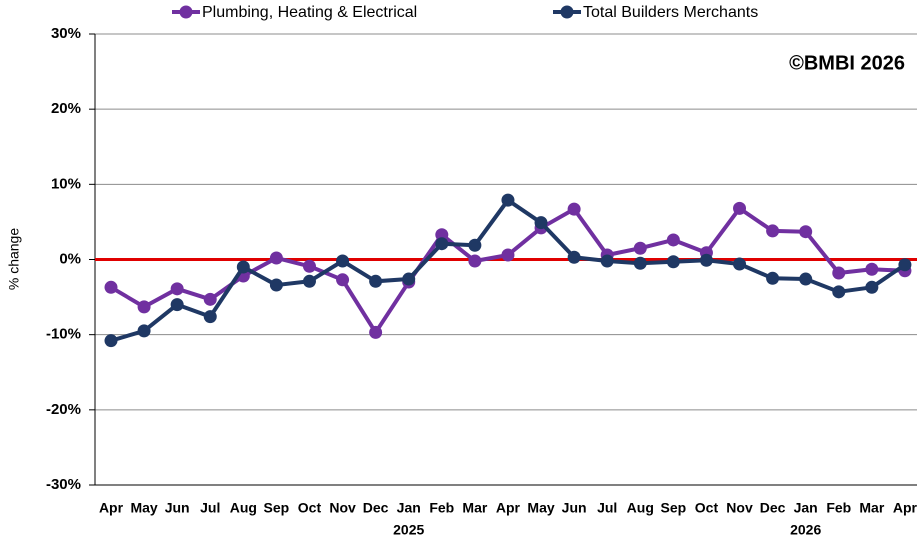 The height and width of the screenshot is (538, 917). Describe the element at coordinates (66, 183) in the screenshot. I see `y-tick-label: 10%` at that location.